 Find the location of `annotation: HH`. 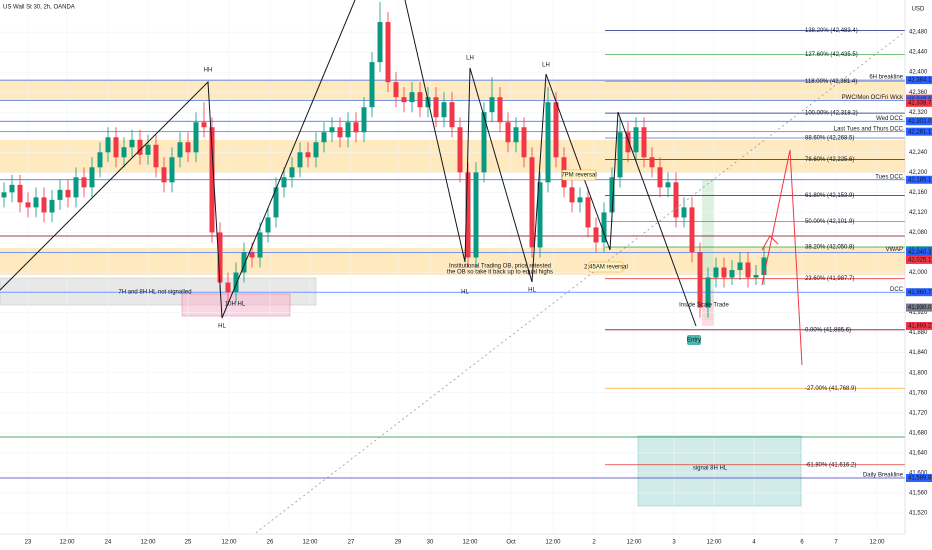

annotation: HH is located at coordinates (208, 71).